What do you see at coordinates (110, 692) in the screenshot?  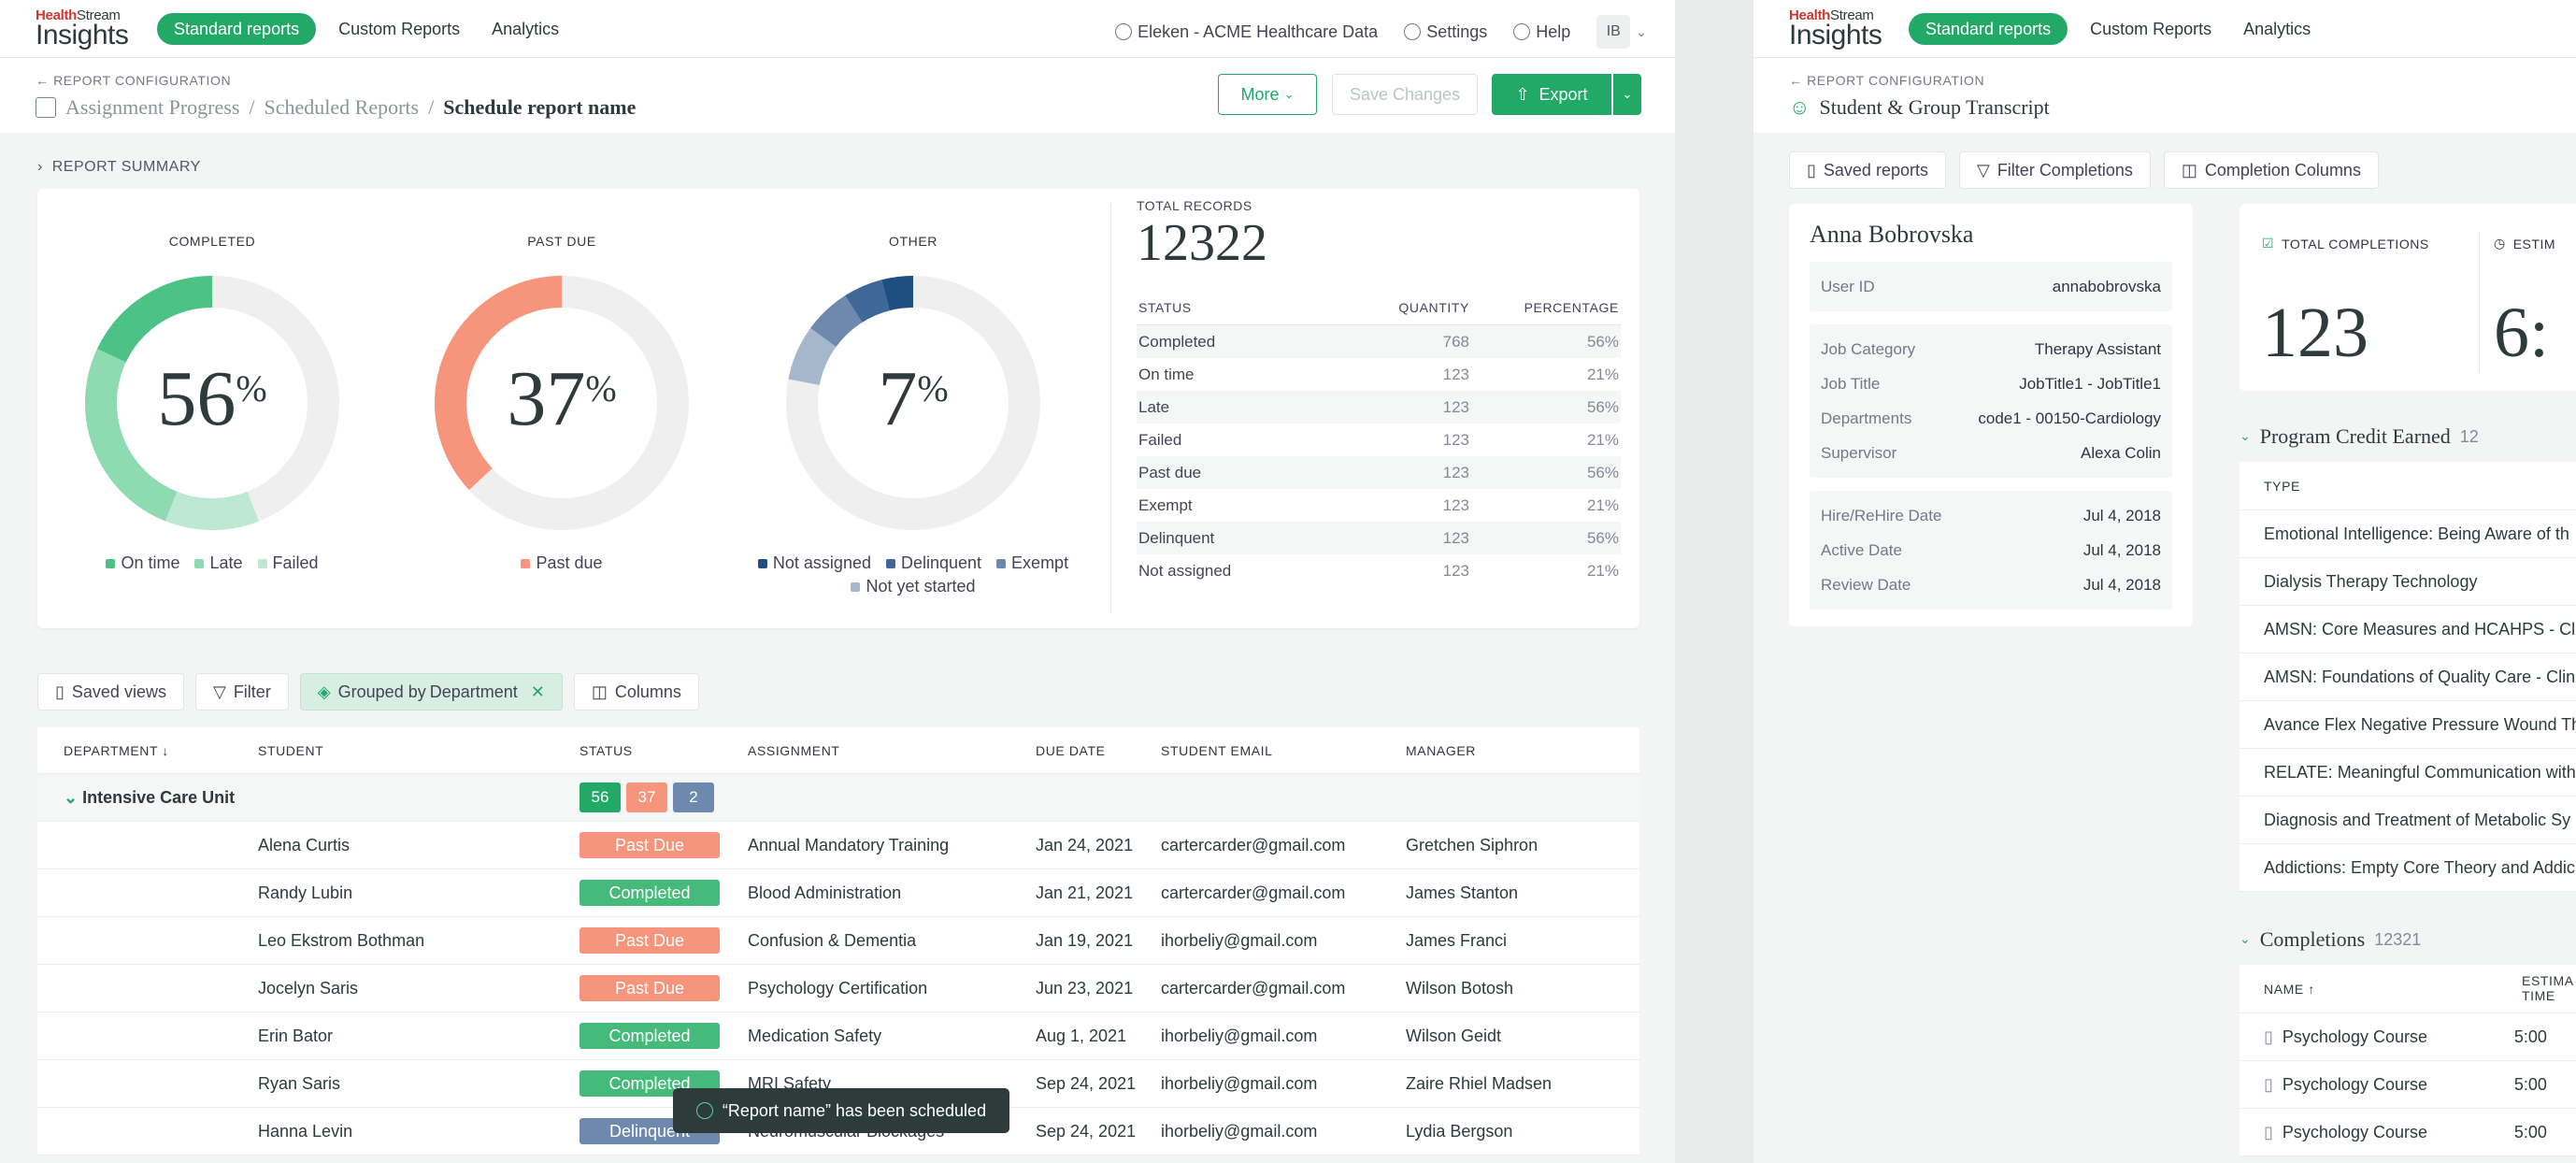 I see `saved-views-button: ▯ Saved views` at bounding box center [110, 692].